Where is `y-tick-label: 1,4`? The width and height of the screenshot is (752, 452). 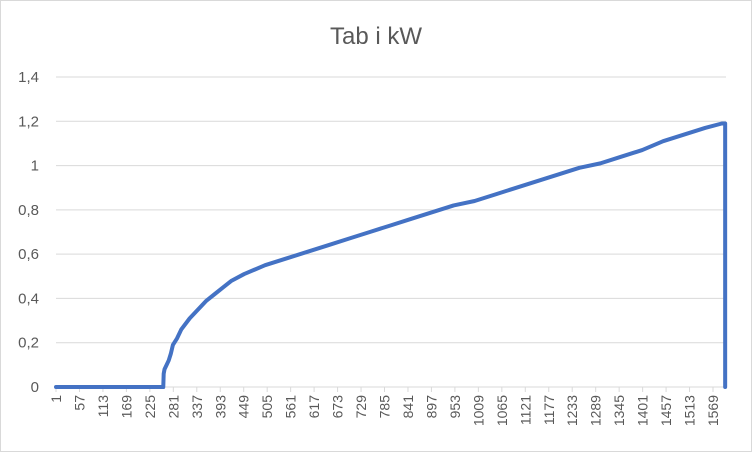 y-tick-label: 1,4 is located at coordinates (28, 77).